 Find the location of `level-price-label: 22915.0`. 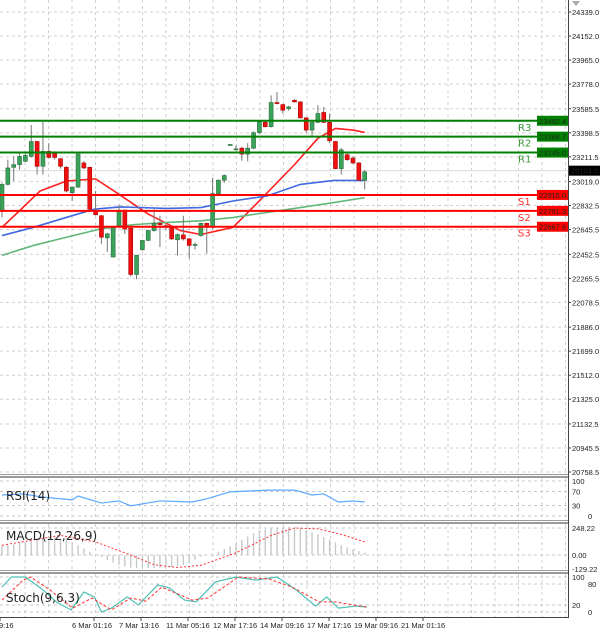

level-price-label: 22915.0 is located at coordinates (552, 195).